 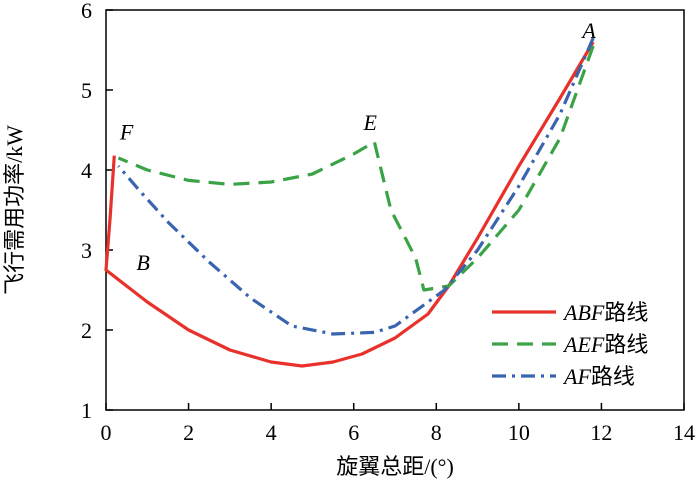 I want to click on x-tick-label: 14, so click(x=684, y=432).